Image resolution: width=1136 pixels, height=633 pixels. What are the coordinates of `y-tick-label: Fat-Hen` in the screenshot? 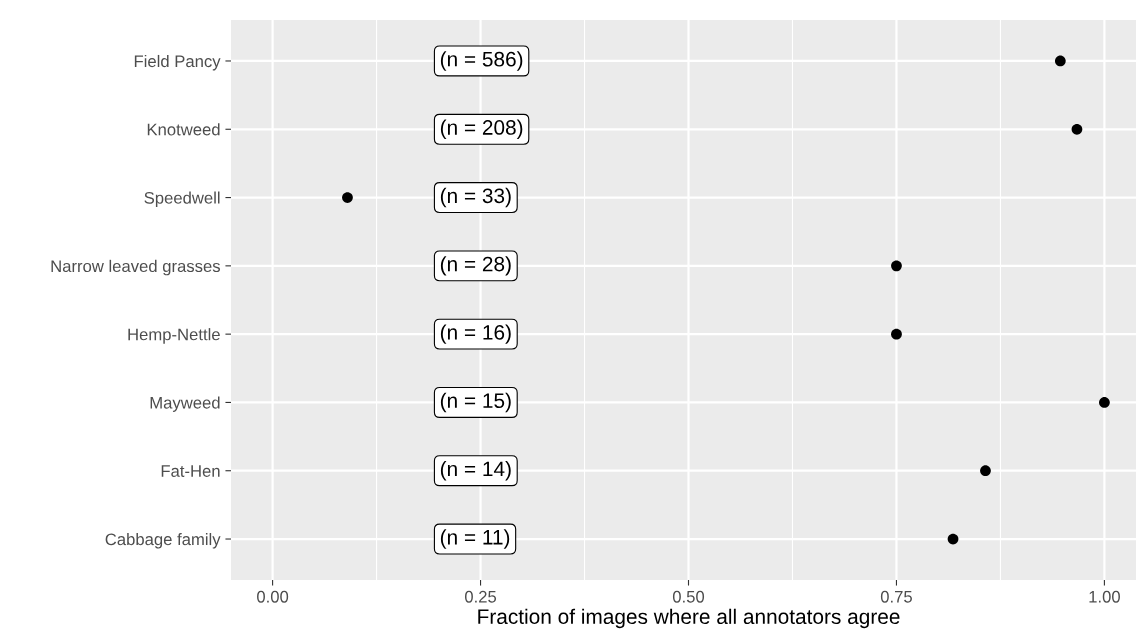 It's located at (190, 471).